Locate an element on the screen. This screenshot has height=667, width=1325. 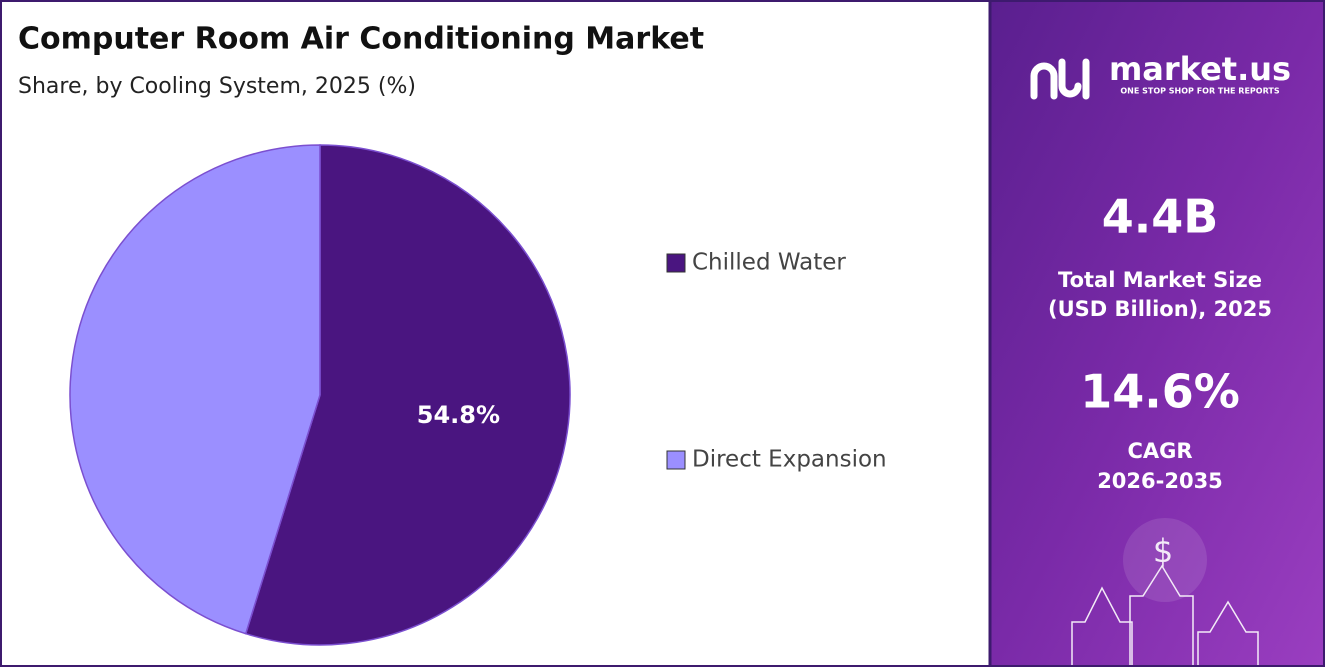
logo-icon is located at coordinates (1060, 79).